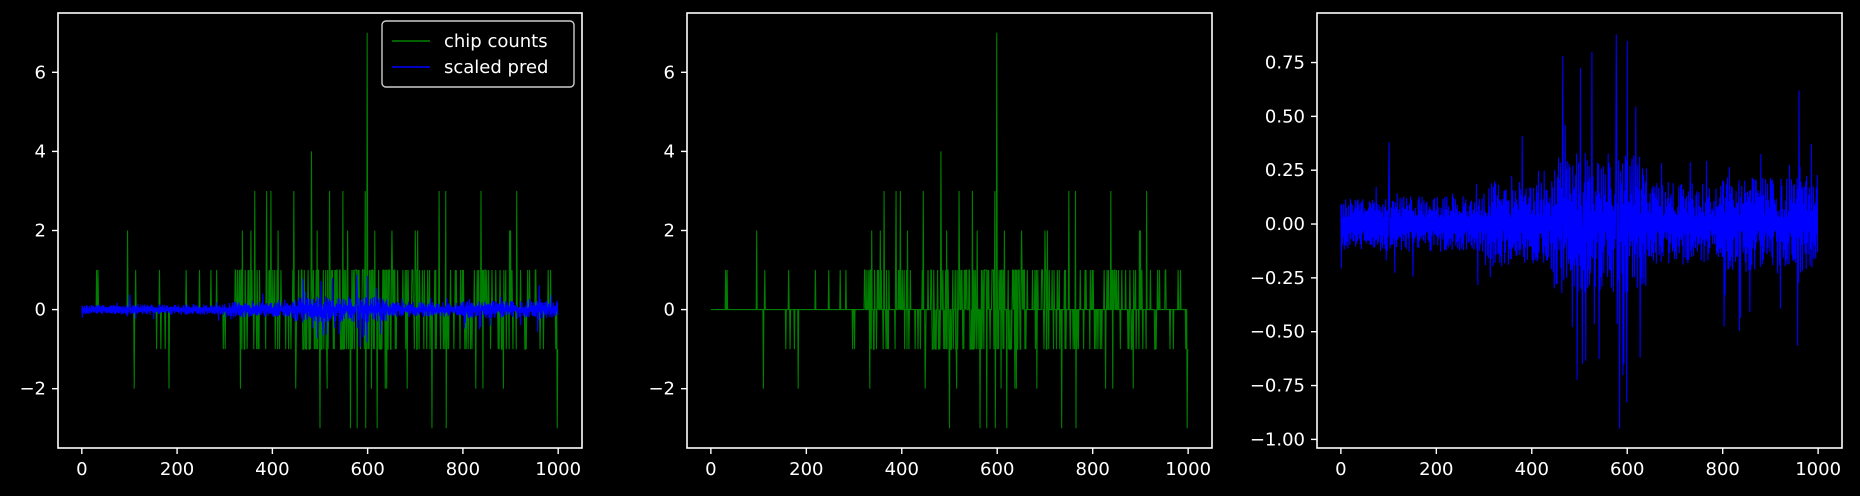 The image size is (1860, 496). What do you see at coordinates (496, 67) in the screenshot?
I see `legend-label-scaled-pred: scaled pred` at bounding box center [496, 67].